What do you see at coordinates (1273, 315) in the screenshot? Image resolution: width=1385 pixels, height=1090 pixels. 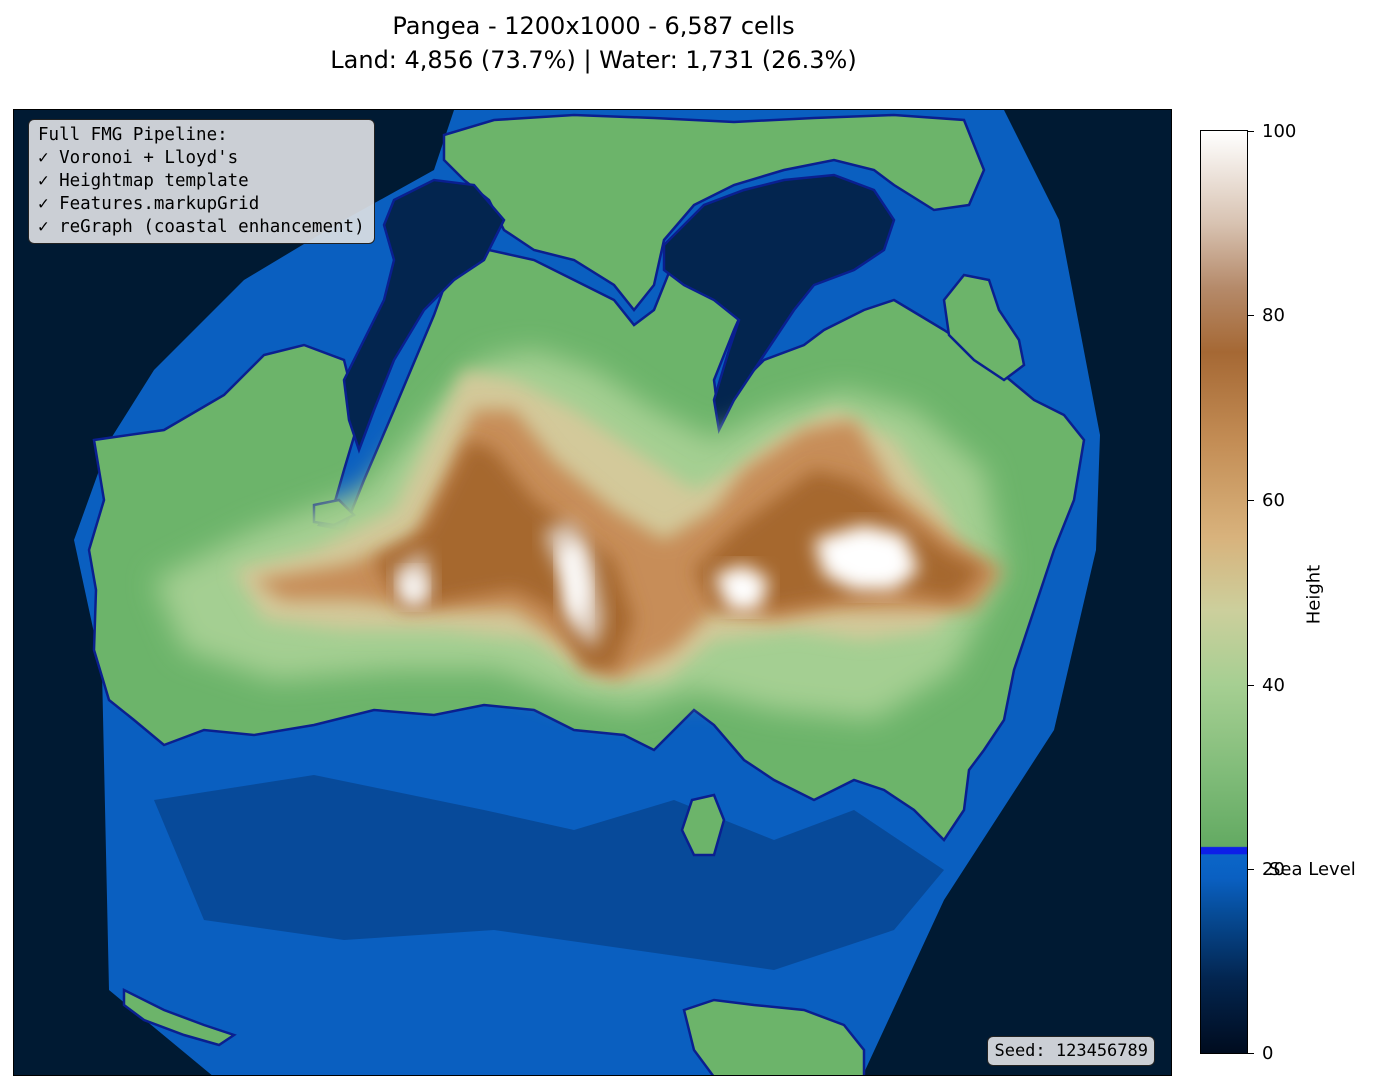 I see `colorbar-tick-label: 80` at bounding box center [1273, 315].